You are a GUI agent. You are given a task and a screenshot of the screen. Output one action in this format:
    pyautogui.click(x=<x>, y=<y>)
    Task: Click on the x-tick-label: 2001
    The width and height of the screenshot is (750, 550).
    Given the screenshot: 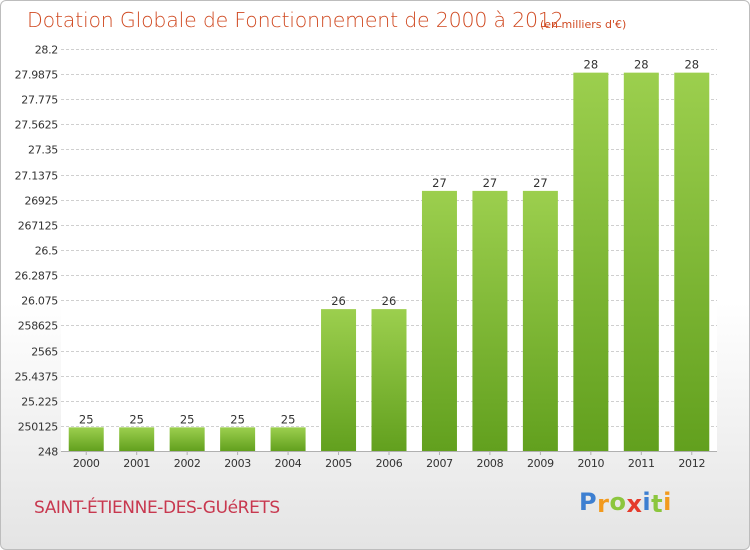 What is the action you would take?
    pyautogui.click(x=136, y=463)
    